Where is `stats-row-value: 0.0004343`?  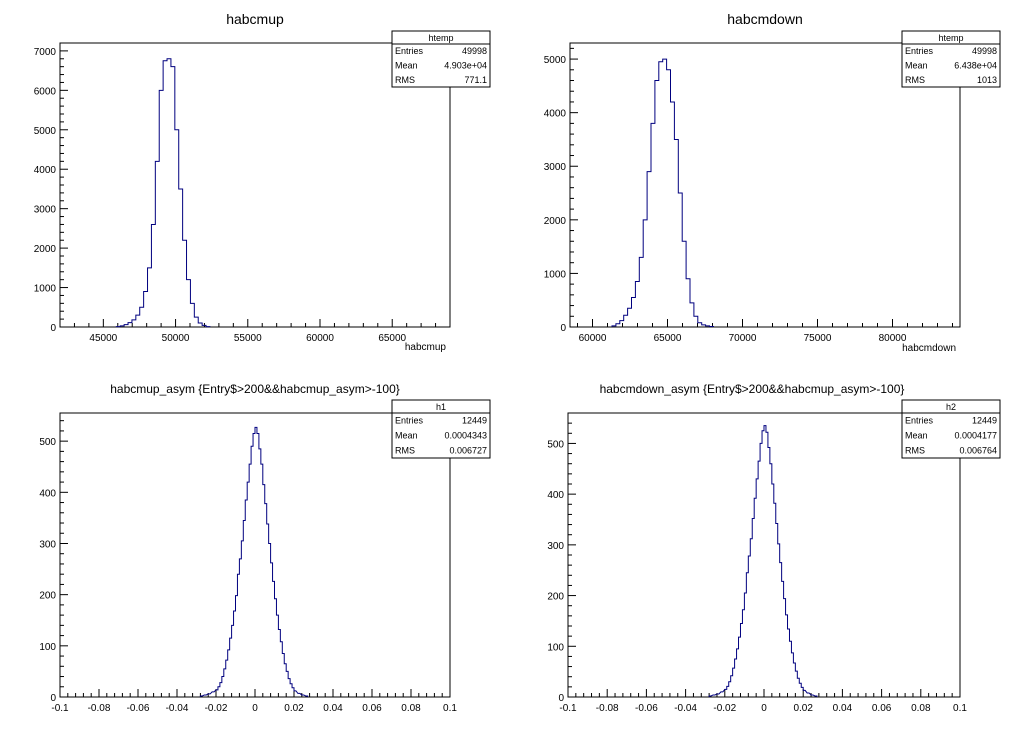
stats-row-value: 0.0004343 is located at coordinates (465, 436).